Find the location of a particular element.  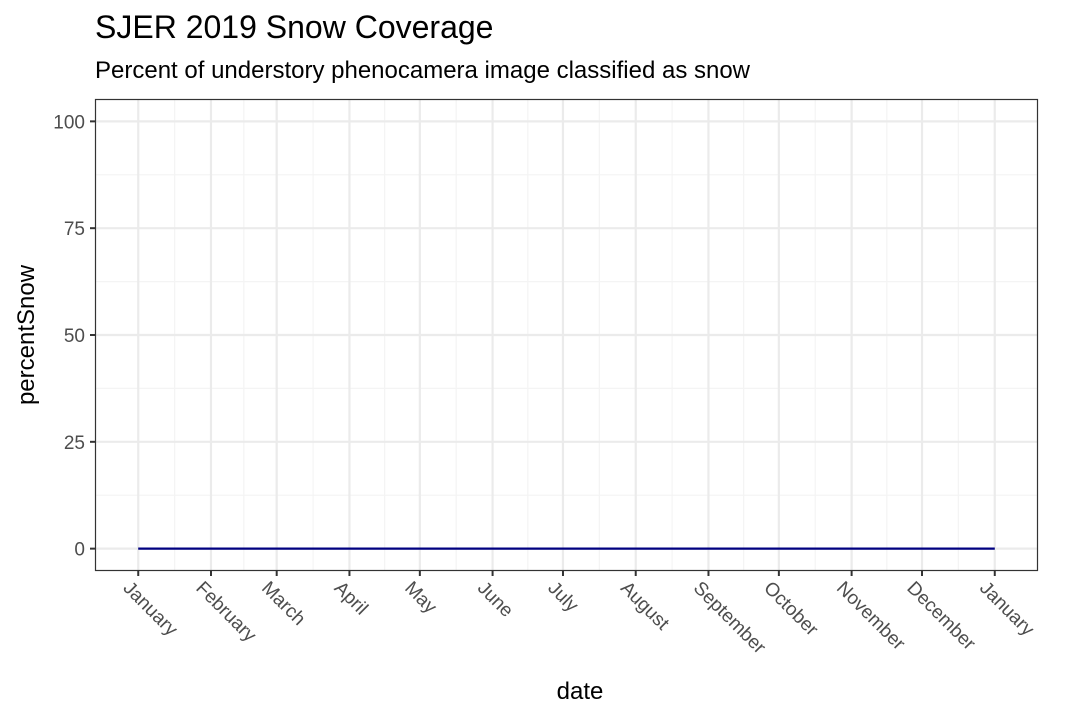

x-tick-label: September is located at coordinates (729, 618).